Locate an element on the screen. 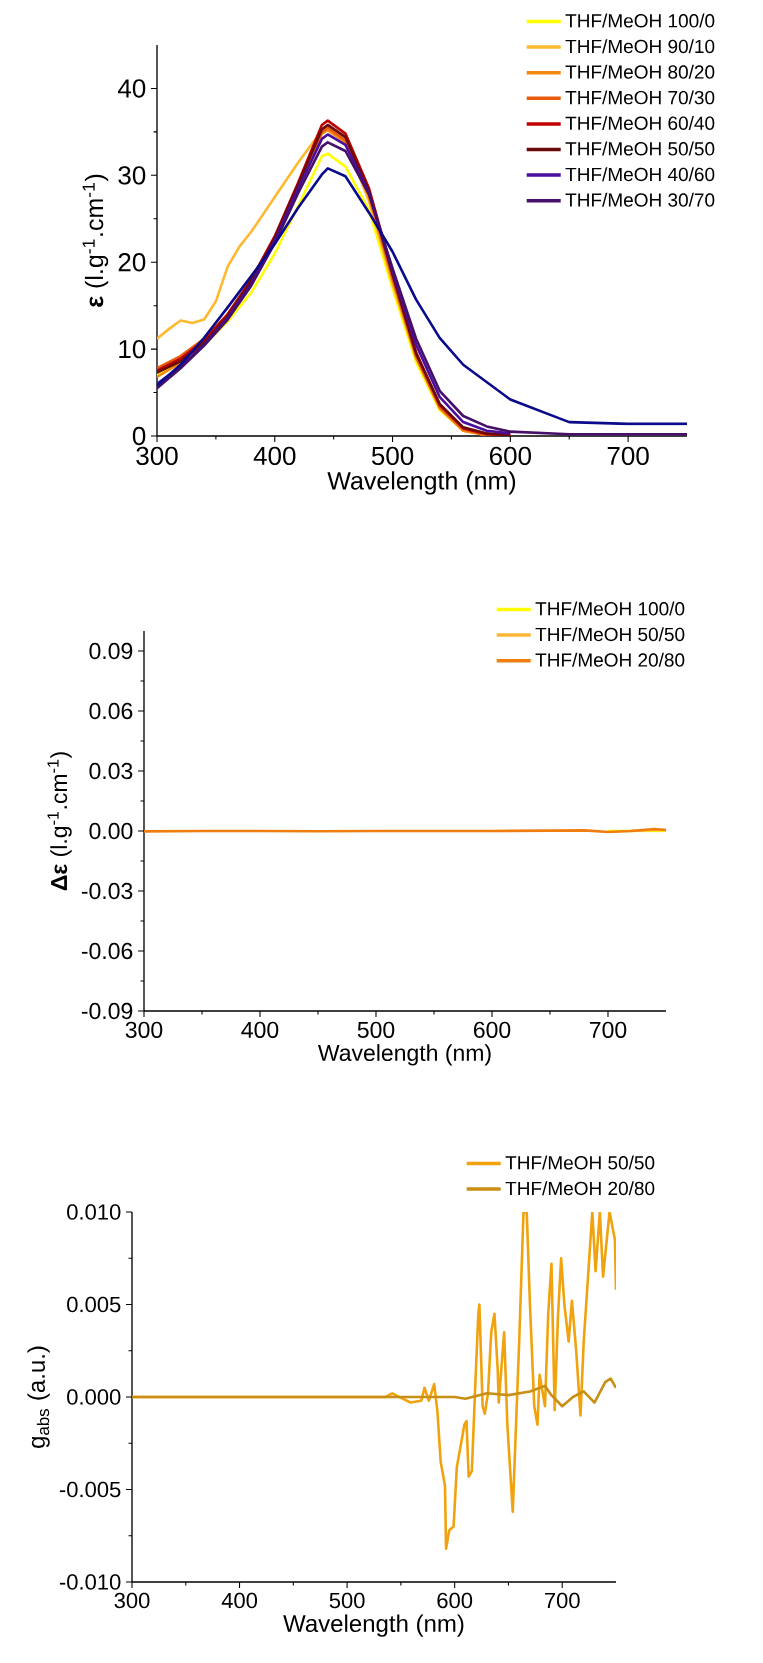  legend-label: THF/MeOH 70/30 is located at coordinates (640, 97).